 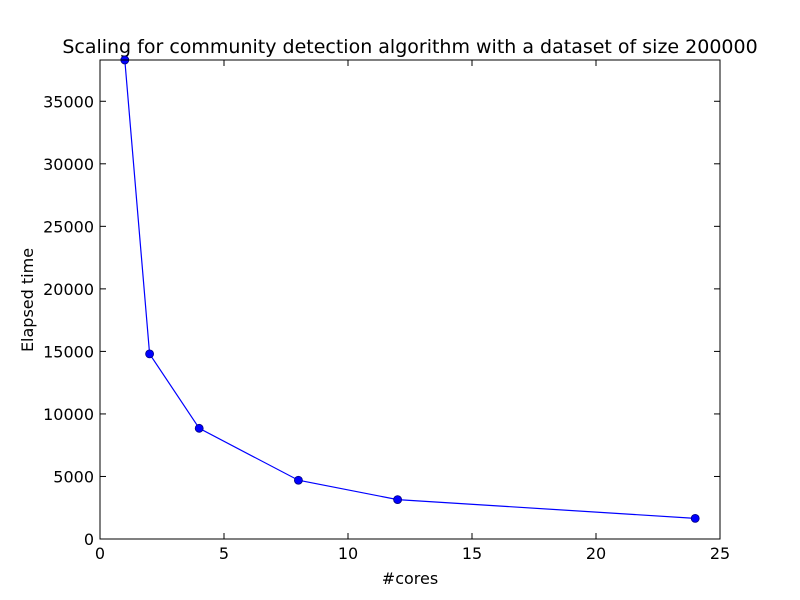 I want to click on y-tick-label: 5000, so click(x=73, y=476).